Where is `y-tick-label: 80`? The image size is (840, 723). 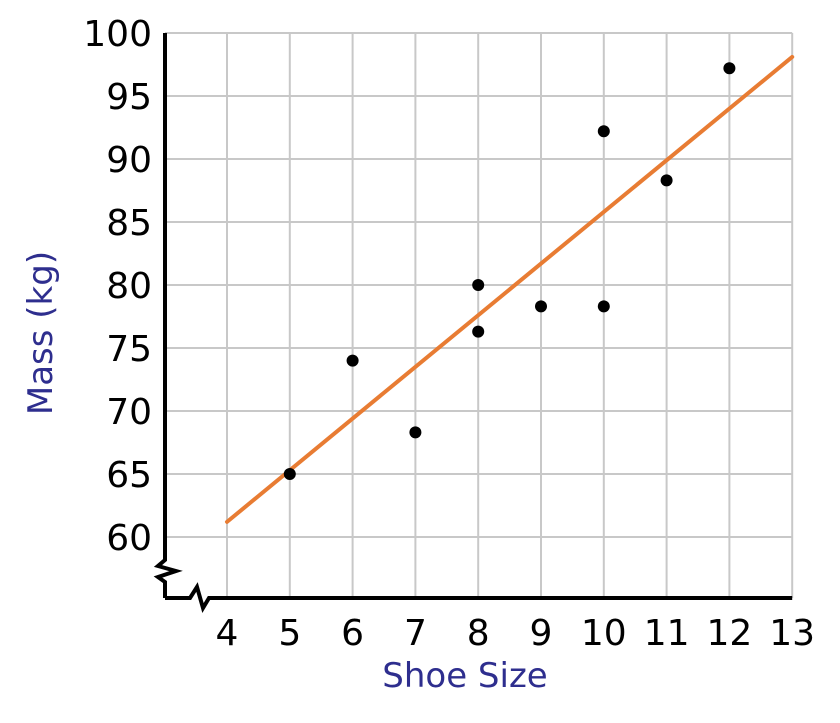
y-tick-label: 80 is located at coordinates (129, 286).